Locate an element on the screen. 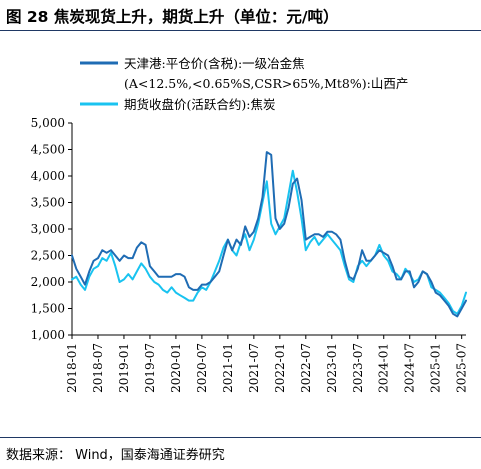  x-tick-label: 2025-07 is located at coordinates (462, 368).